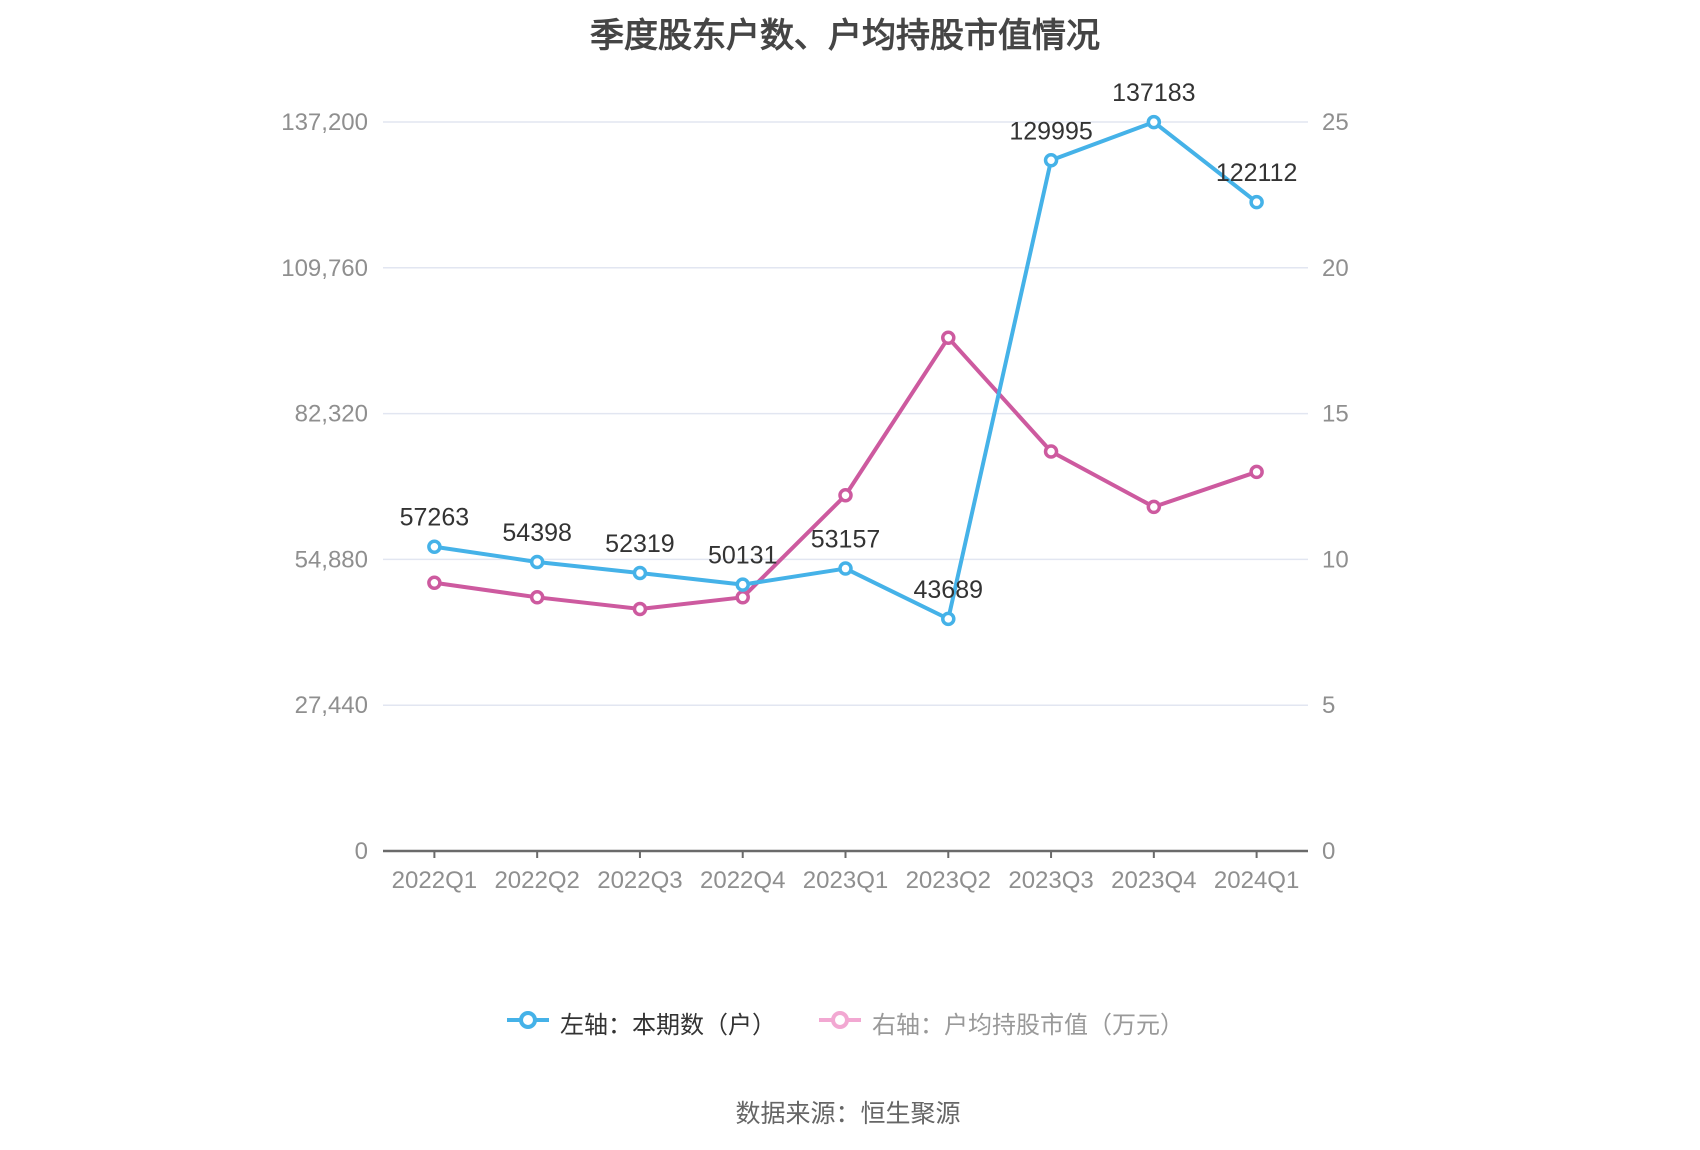 This screenshot has width=1700, height=1150. I want to click on data-point-label: 50131, so click(743, 556).